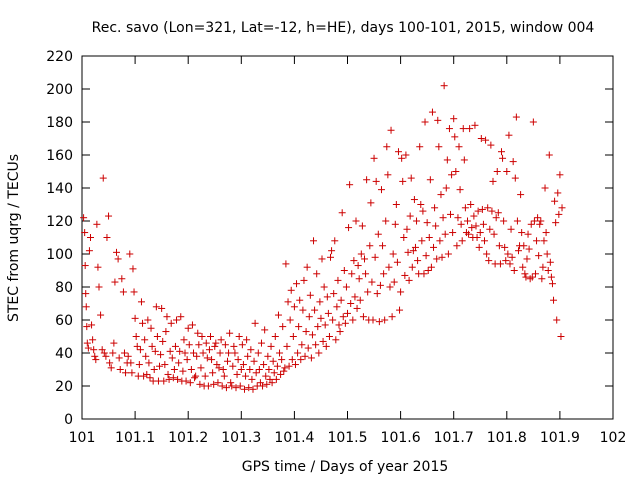 The width and height of the screenshot is (640, 480). Describe the element at coordinates (64, 354) in the screenshot. I see `y-tick-label: 40` at that location.